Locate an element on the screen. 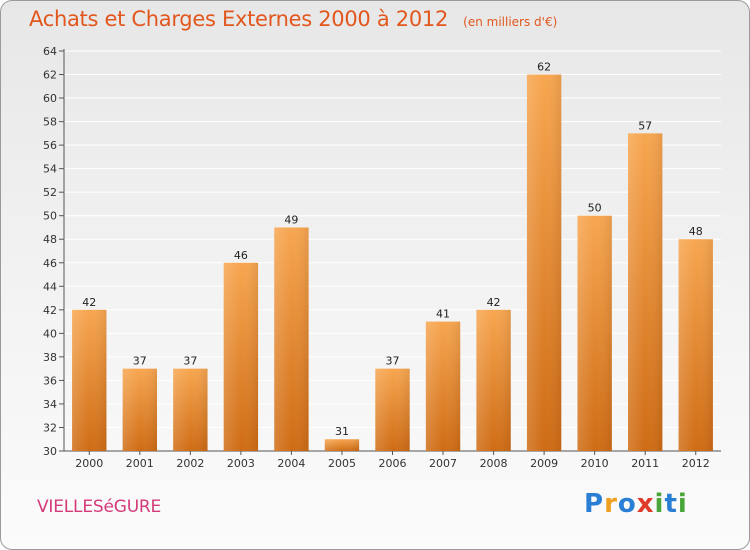 The width and height of the screenshot is (750, 550). x-tick-label-2006: 2006 is located at coordinates (393, 463).